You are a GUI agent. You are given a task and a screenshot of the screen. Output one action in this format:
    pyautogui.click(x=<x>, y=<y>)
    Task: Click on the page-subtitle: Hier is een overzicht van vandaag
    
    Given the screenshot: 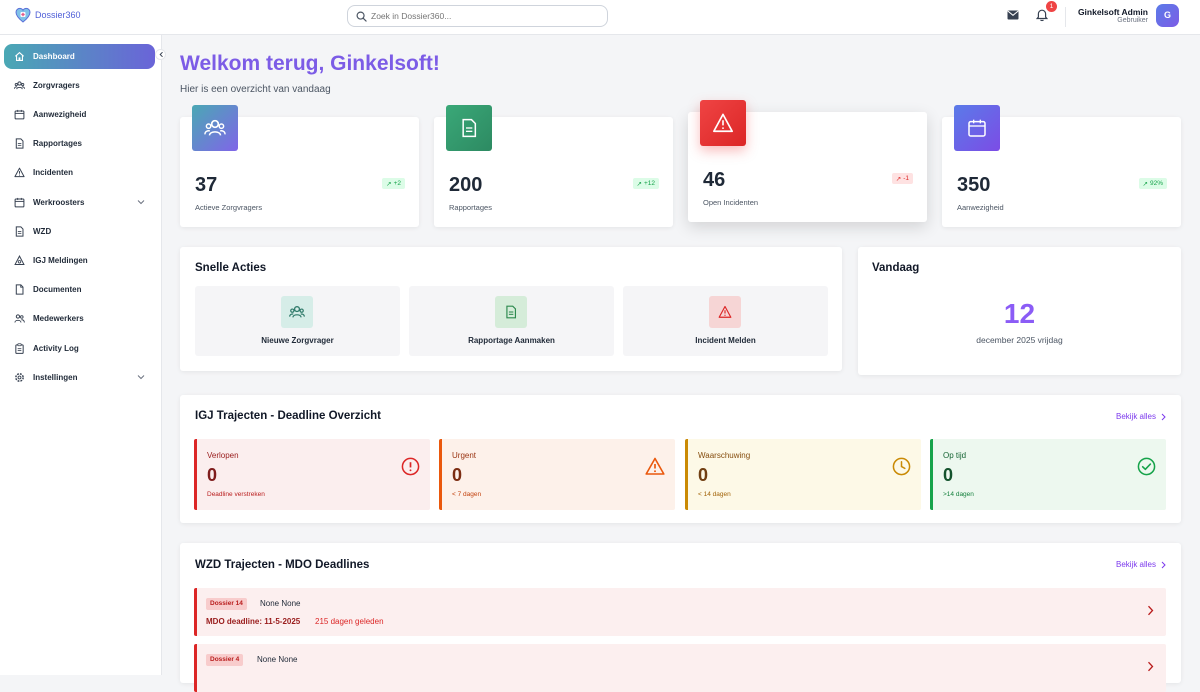 What is the action you would take?
    pyautogui.click(x=255, y=89)
    